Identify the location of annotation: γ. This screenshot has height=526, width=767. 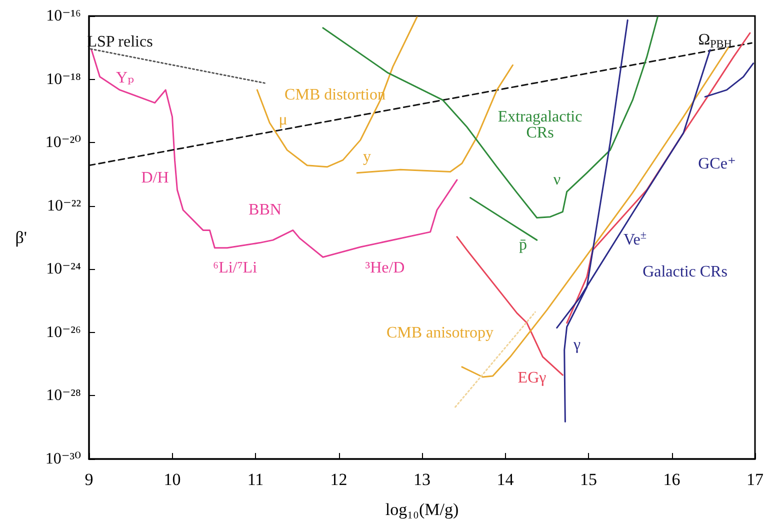
(576, 345).